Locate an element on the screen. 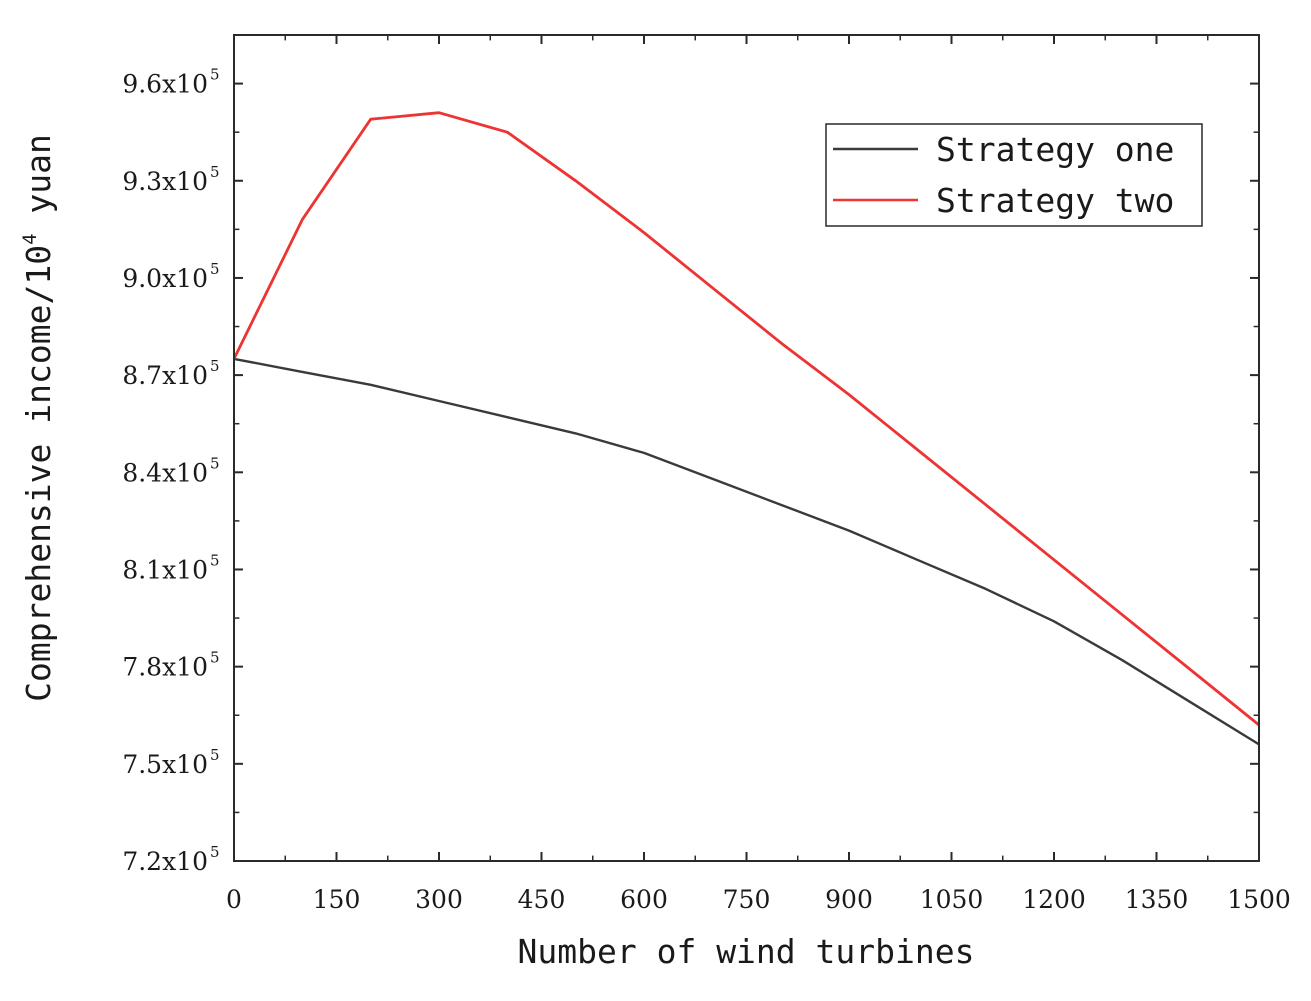 The height and width of the screenshot is (1001, 1311). y-tick-mantissa: 7.5x10 is located at coordinates (165, 764).